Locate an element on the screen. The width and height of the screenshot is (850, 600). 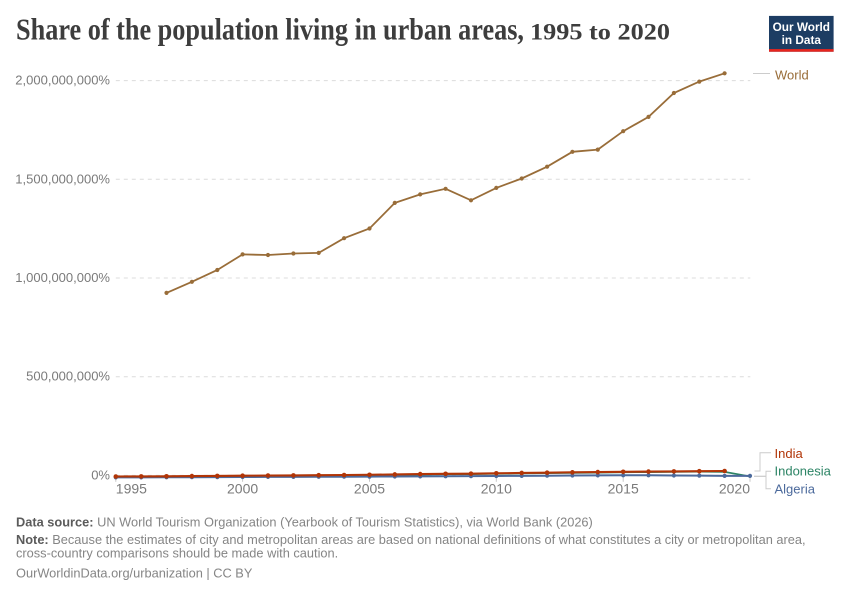
svg-text: 2020 is located at coordinates (734, 489).